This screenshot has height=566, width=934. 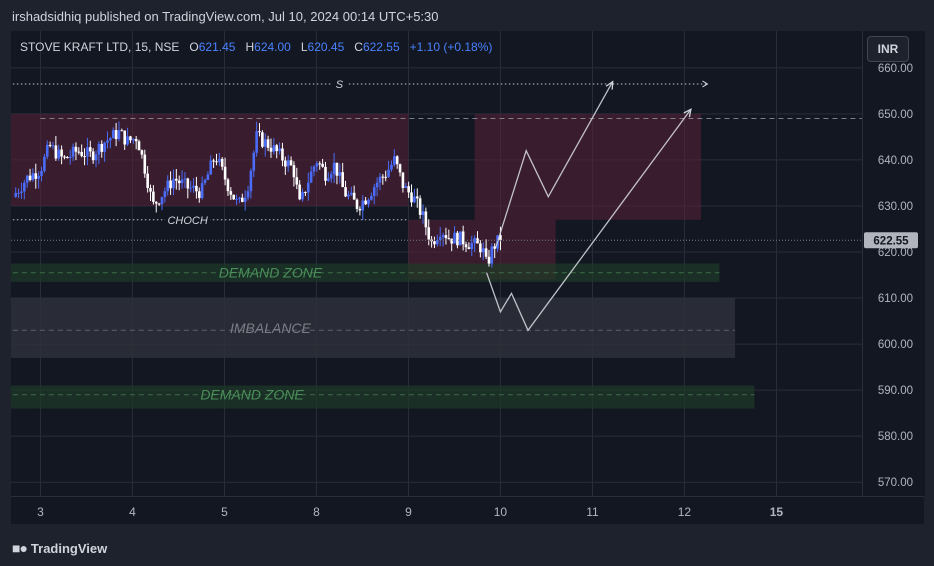 What do you see at coordinates (609, 85) in the screenshot?
I see `projection-upper-arrow-arrowhead` at bounding box center [609, 85].